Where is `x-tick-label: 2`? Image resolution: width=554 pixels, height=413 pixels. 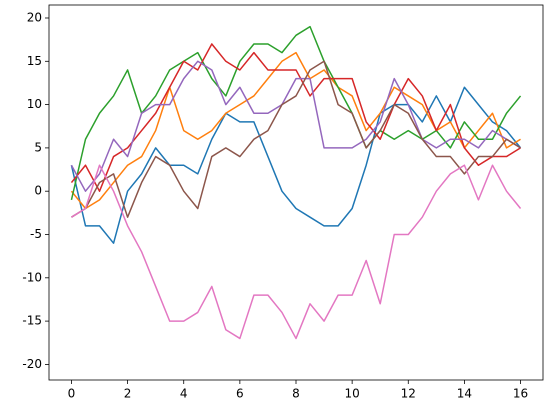
x-tick-label: 2 is located at coordinates (128, 394).